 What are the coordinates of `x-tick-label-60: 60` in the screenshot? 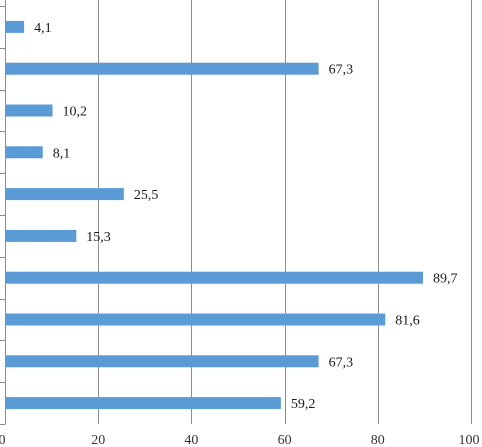 It's located at (285, 440).